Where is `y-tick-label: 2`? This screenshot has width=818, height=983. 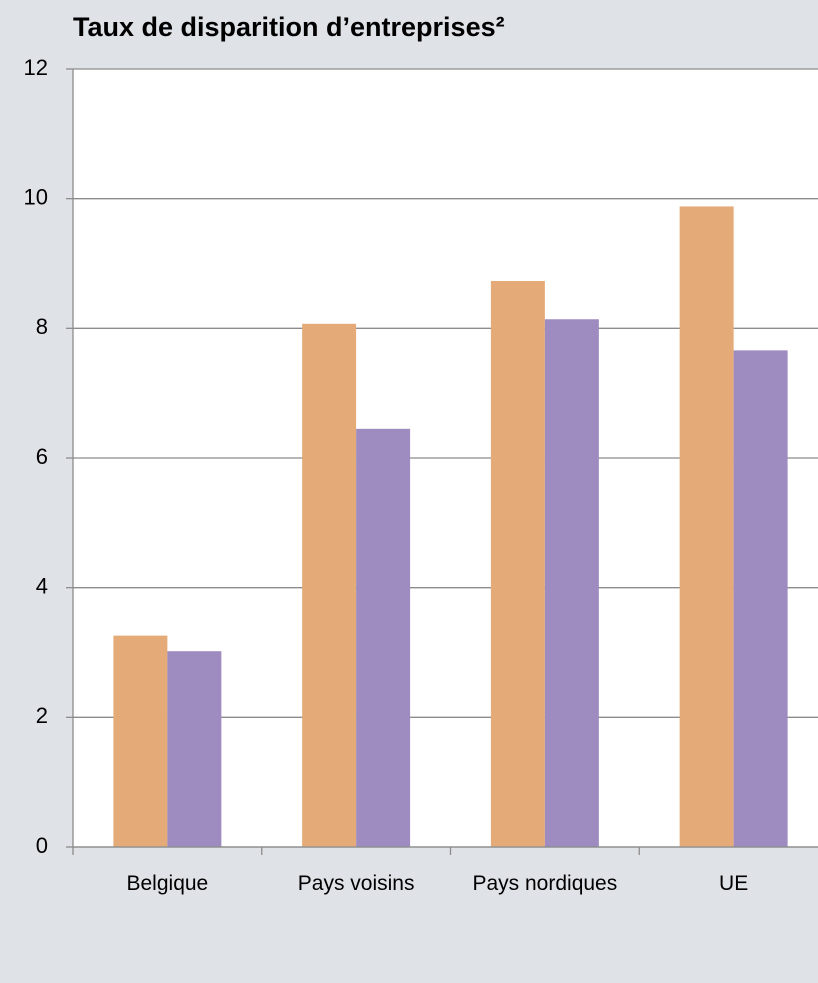
y-tick-label: 2 is located at coordinates (42, 715).